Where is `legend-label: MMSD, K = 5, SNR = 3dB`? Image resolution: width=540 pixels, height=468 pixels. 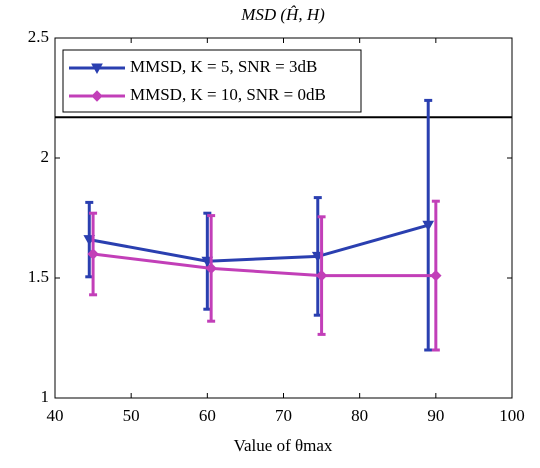
legend-label: MMSD, K = 5, SNR = 3dB is located at coordinates (223, 66).